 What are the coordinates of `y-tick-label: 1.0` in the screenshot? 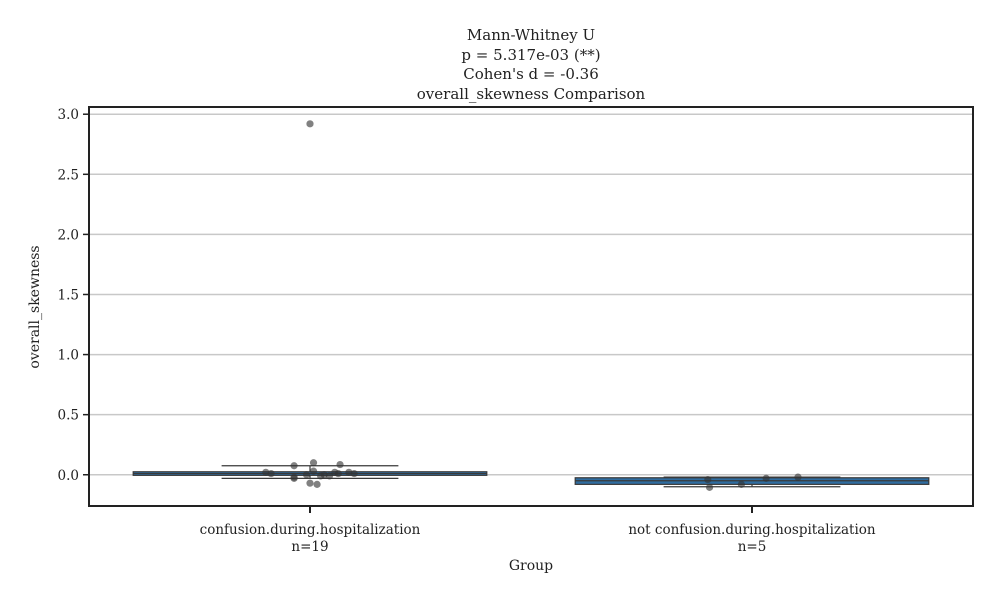 It's located at (68, 356).